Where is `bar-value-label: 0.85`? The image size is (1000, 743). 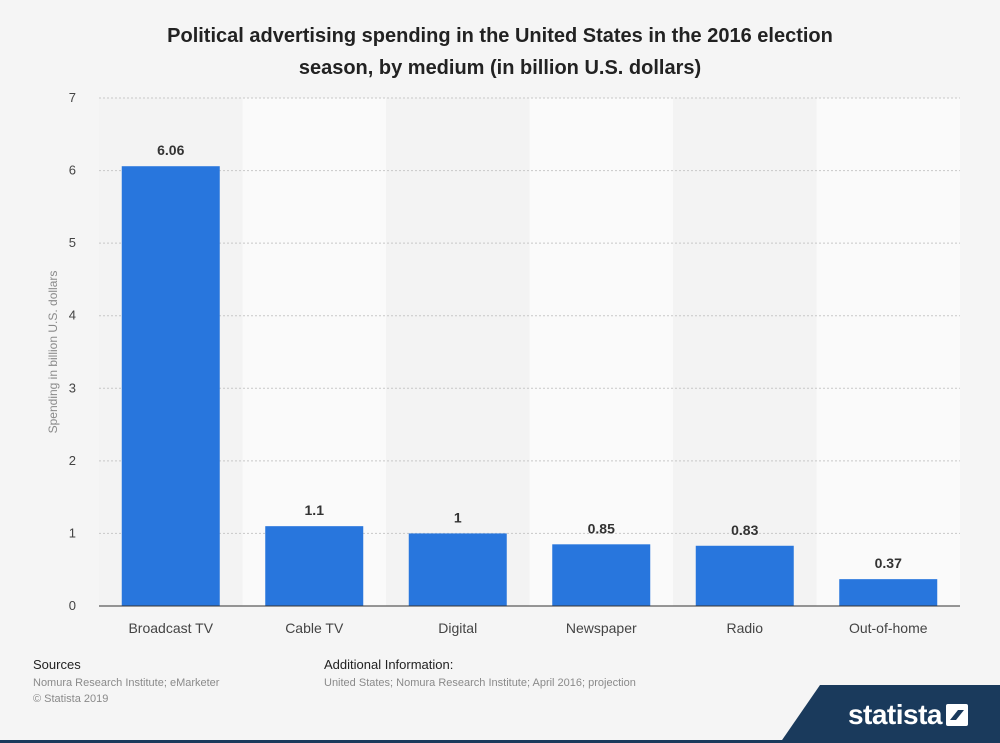 bar-value-label: 0.85 is located at coordinates (601, 528).